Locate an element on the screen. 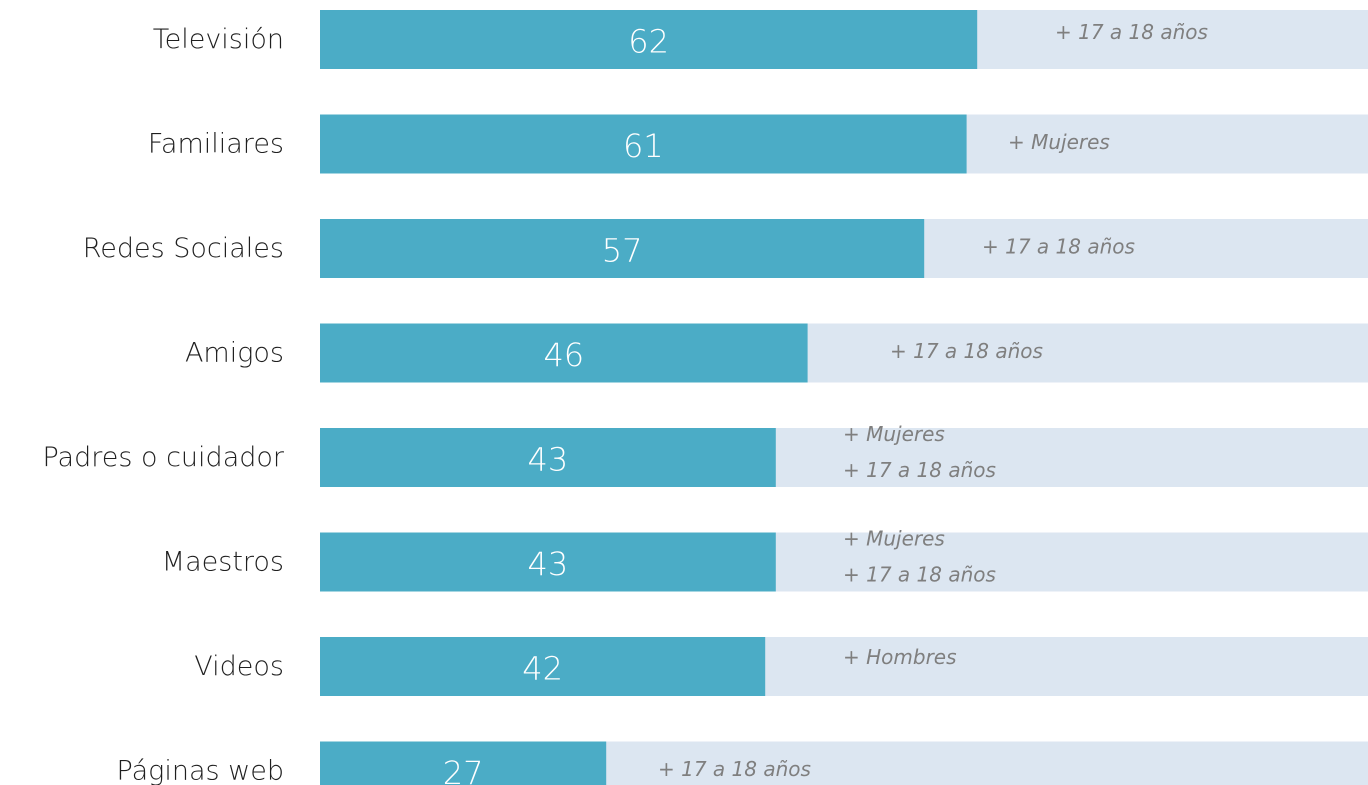 This screenshot has height=785, width=1368. category-label: Maestros is located at coordinates (223, 562).